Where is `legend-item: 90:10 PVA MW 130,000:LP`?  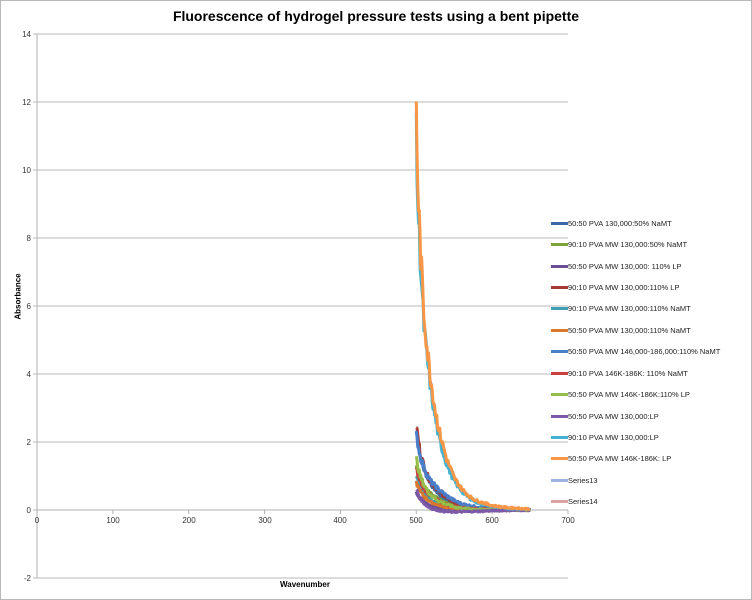 legend-item: 90:10 PVA MW 130,000:LP is located at coordinates (605, 437).